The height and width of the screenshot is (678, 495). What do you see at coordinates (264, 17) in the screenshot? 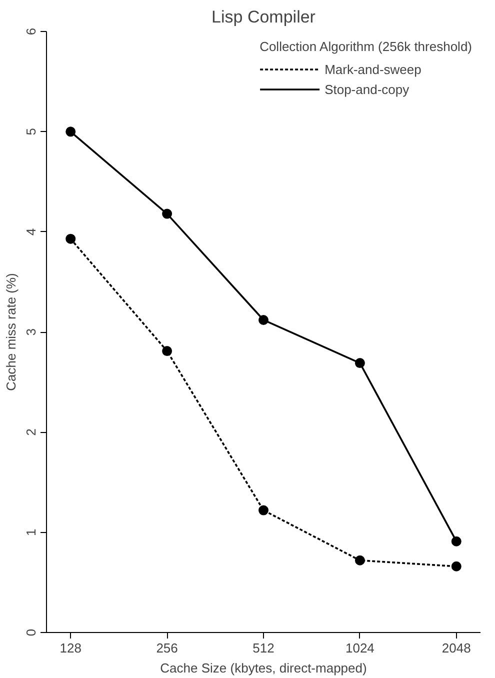
I see `chart-title: Lisp Compiler` at bounding box center [264, 17].